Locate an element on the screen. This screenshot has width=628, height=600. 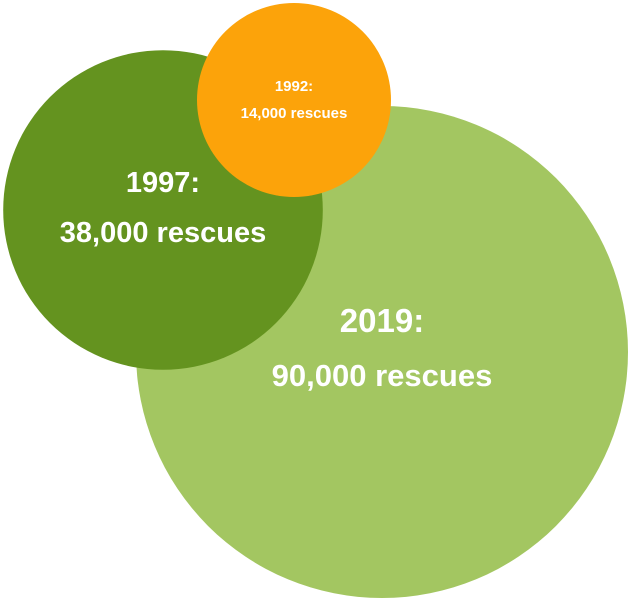
bubble-value-label-1997: 38,000 rescues is located at coordinates (163, 233).